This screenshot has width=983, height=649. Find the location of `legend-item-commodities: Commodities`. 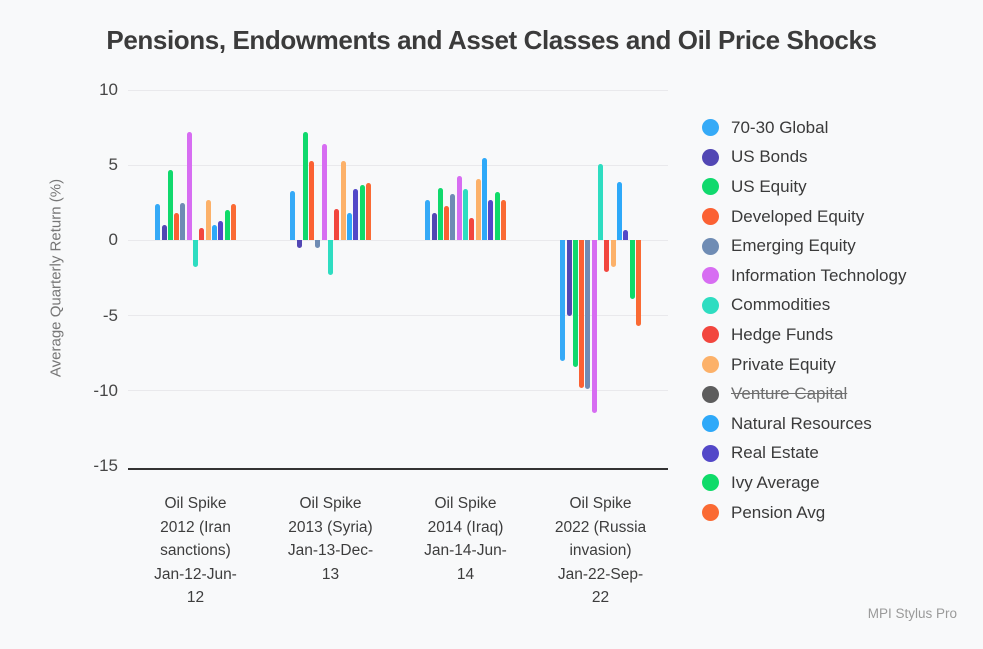

legend-item-commodities: Commodities is located at coordinates (804, 306).